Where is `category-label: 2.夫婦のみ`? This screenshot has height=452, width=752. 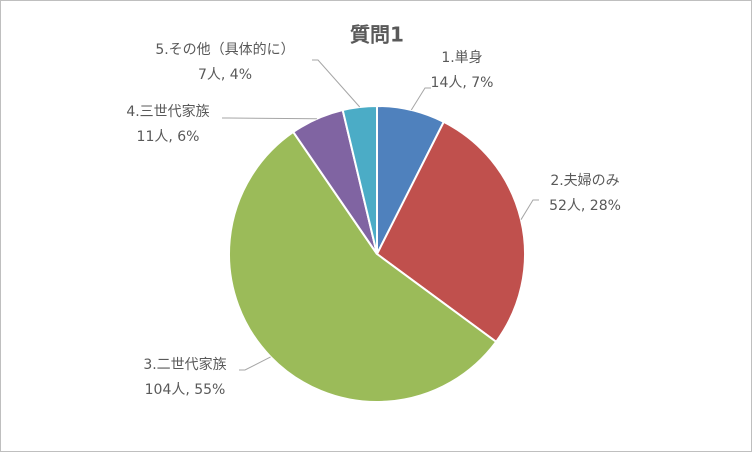 category-label: 2.夫婦のみ is located at coordinates (584, 180).